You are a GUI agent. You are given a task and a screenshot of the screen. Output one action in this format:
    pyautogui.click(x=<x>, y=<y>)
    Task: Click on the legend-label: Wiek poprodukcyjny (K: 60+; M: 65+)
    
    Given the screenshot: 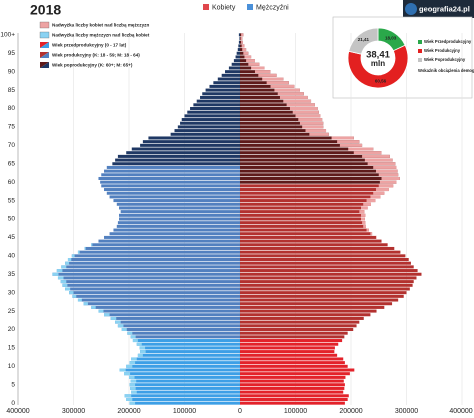 What is the action you would take?
    pyautogui.click(x=92, y=64)
    